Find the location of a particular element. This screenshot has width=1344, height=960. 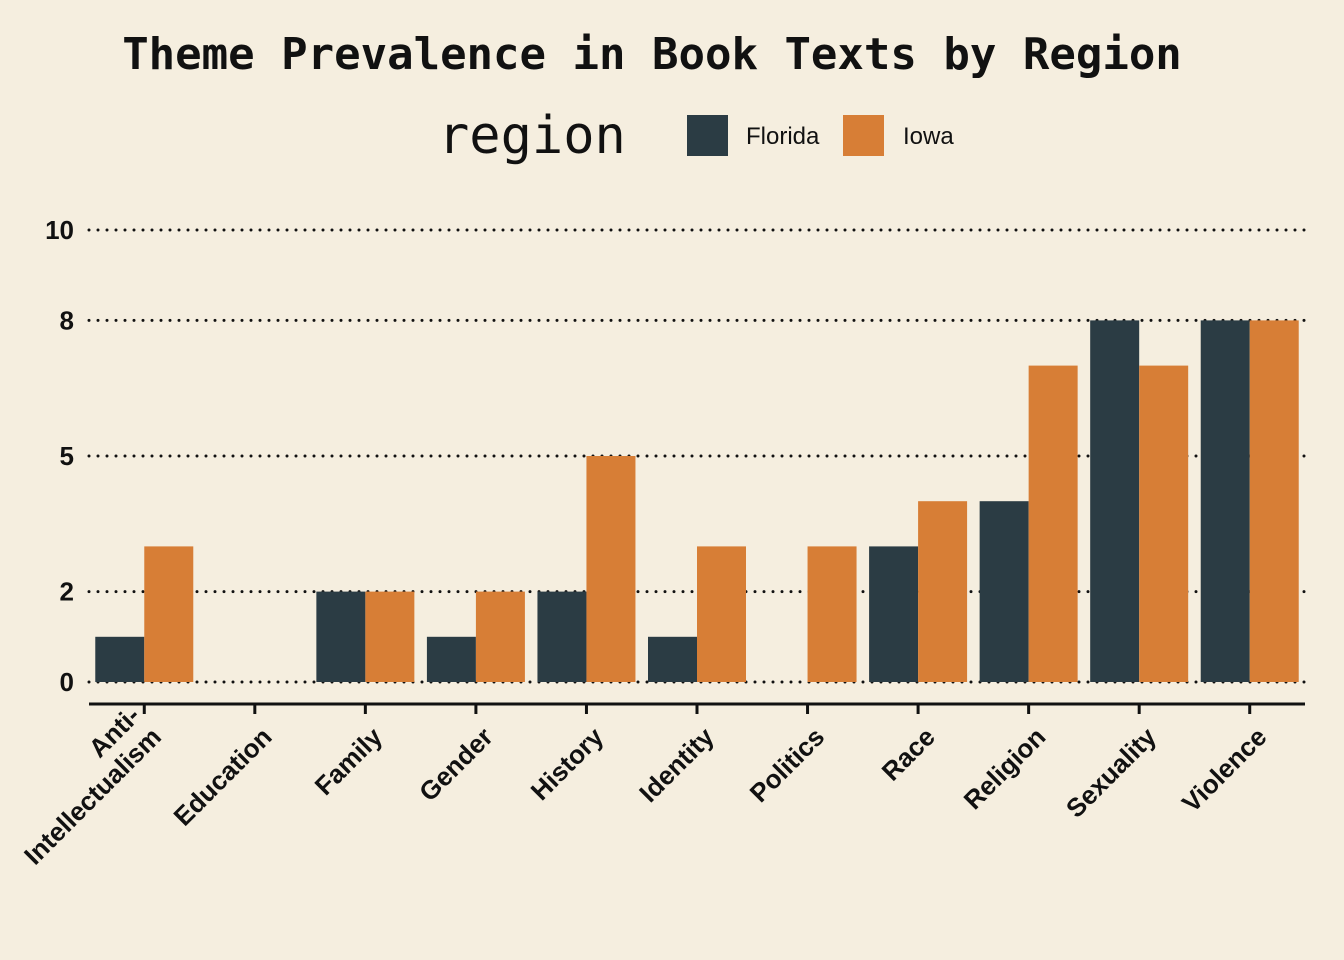

x-tick-label: Anti-Intellectualism is located at coordinates (83, 785).